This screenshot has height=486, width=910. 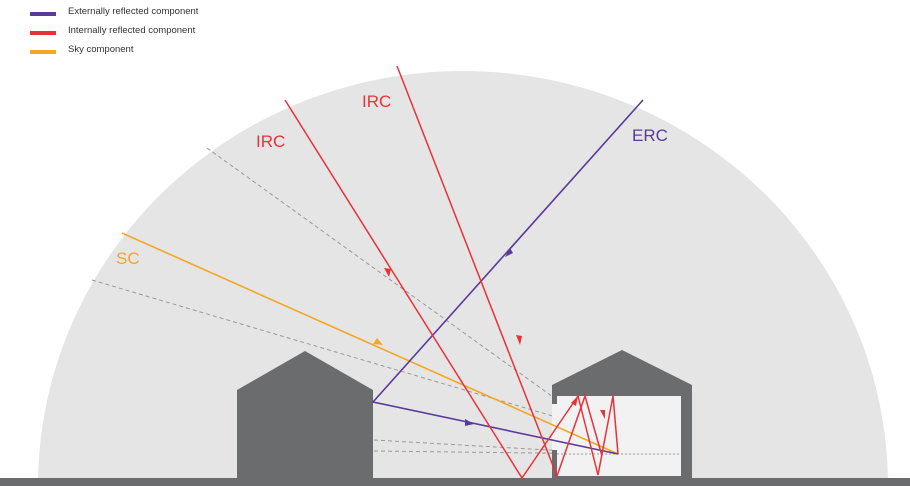 What do you see at coordinates (555, 427) in the screenshot?
I see `room-window-gap` at bounding box center [555, 427].